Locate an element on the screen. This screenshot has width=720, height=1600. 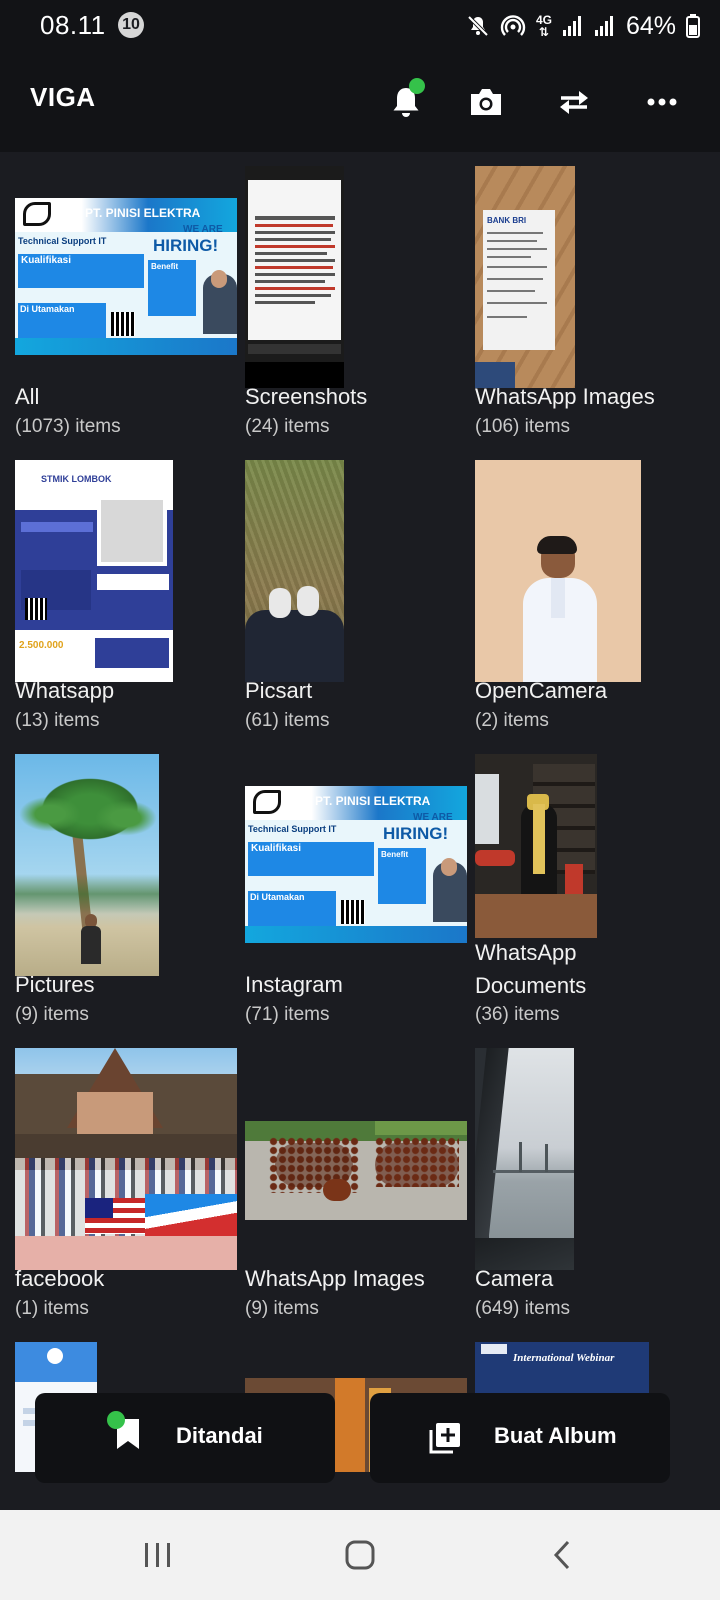
bookmarked-label: Ditandai is located at coordinates (219, 1435).